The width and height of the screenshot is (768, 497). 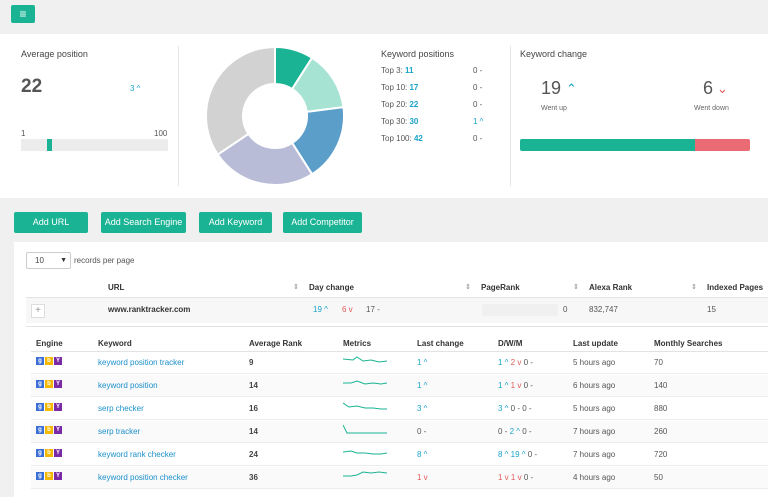 I want to click on average-rank: 24, so click(x=253, y=454).